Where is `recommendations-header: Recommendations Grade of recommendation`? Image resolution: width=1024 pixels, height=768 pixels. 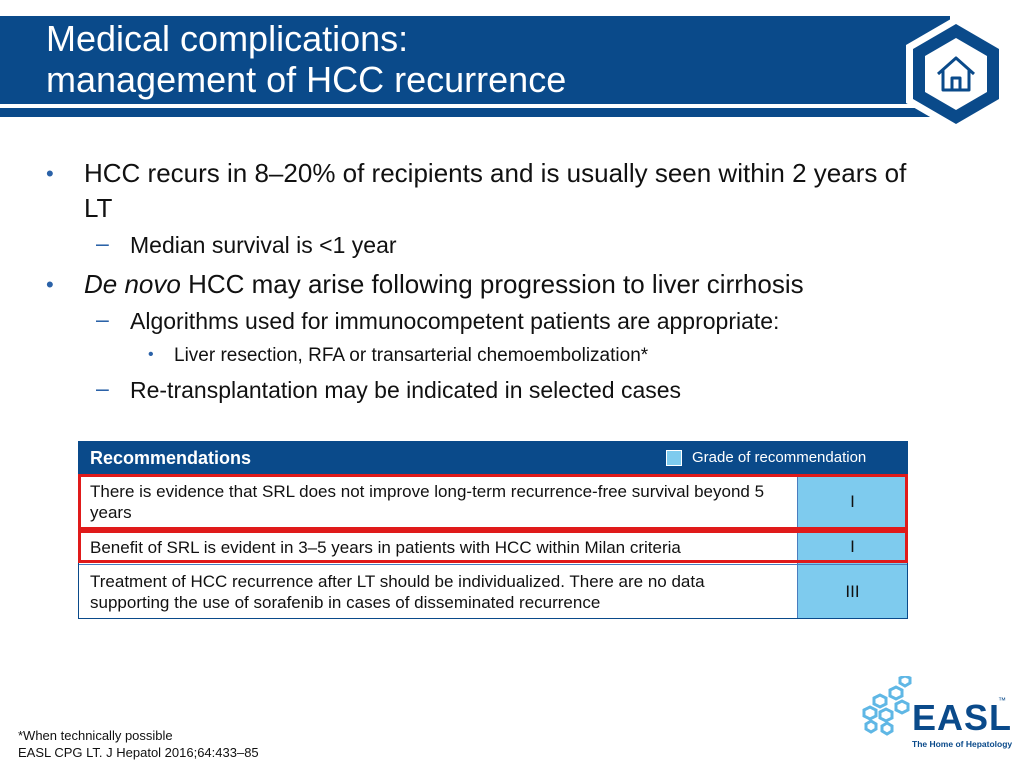
recommendations-header: Recommendations Grade of recommendation is located at coordinates (493, 458).